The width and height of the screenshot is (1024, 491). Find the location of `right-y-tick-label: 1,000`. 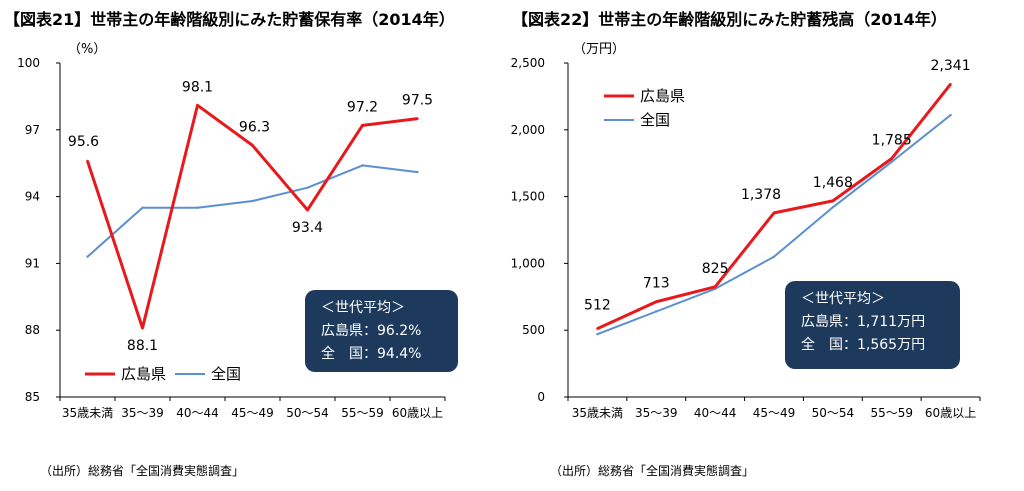

right-y-tick-label: 1,000 is located at coordinates (528, 263).